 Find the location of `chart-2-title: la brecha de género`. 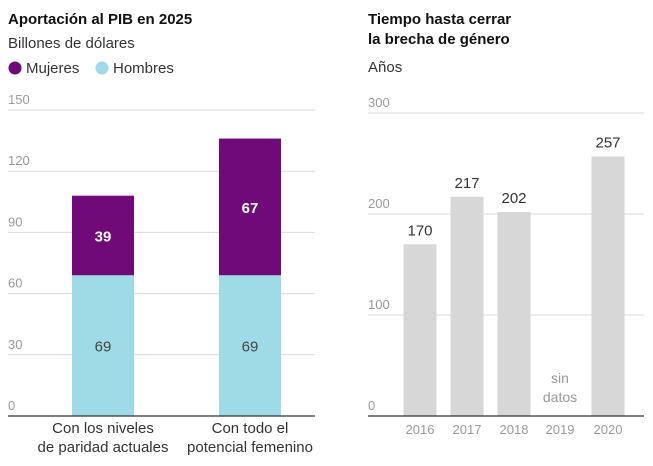

chart-2-title: la brecha de género is located at coordinates (439, 39).